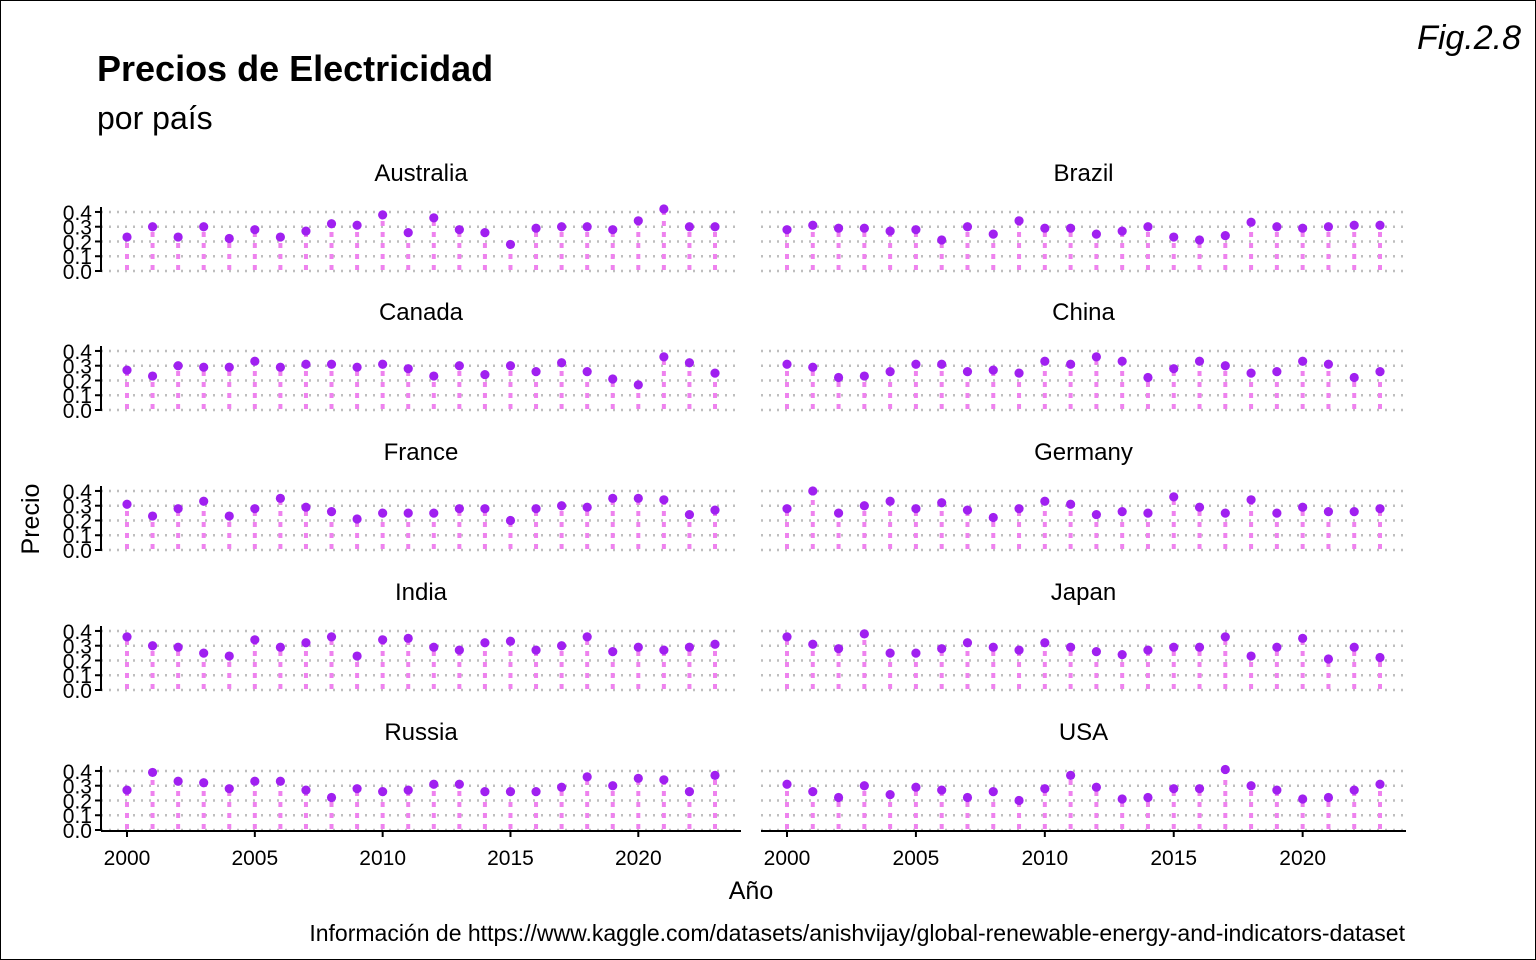 Image resolution: width=1536 pixels, height=960 pixels. What do you see at coordinates (127, 858) in the screenshot?
I see `x-tick-label: 2000` at bounding box center [127, 858].